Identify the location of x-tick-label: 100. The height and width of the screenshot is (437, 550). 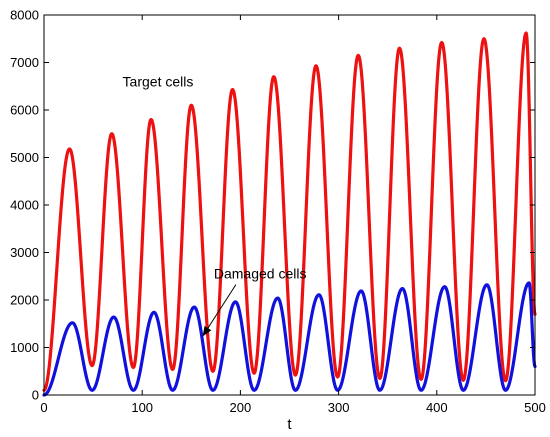
(142, 407).